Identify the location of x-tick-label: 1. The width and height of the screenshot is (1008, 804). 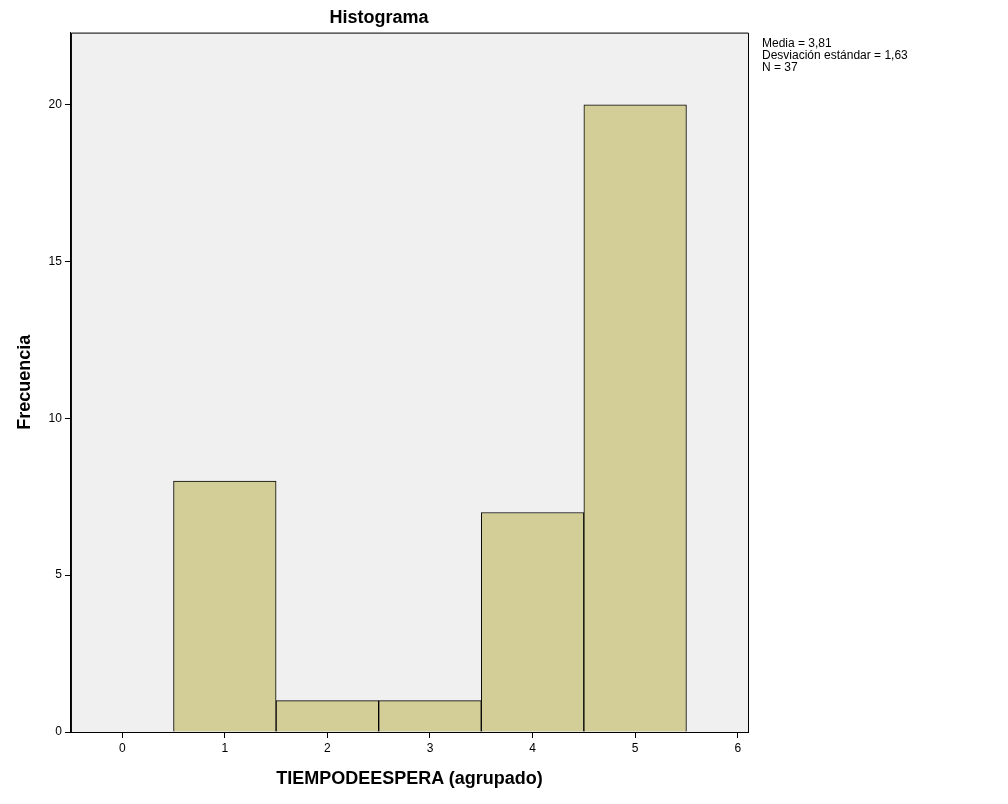
(225, 747).